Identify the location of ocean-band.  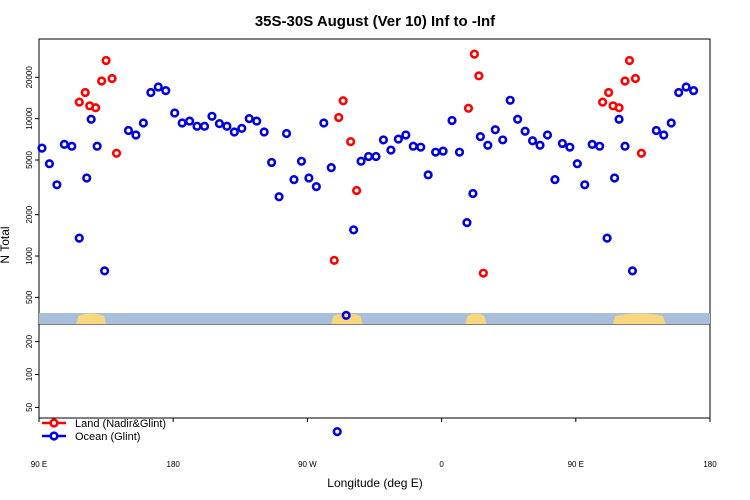
(374, 318).